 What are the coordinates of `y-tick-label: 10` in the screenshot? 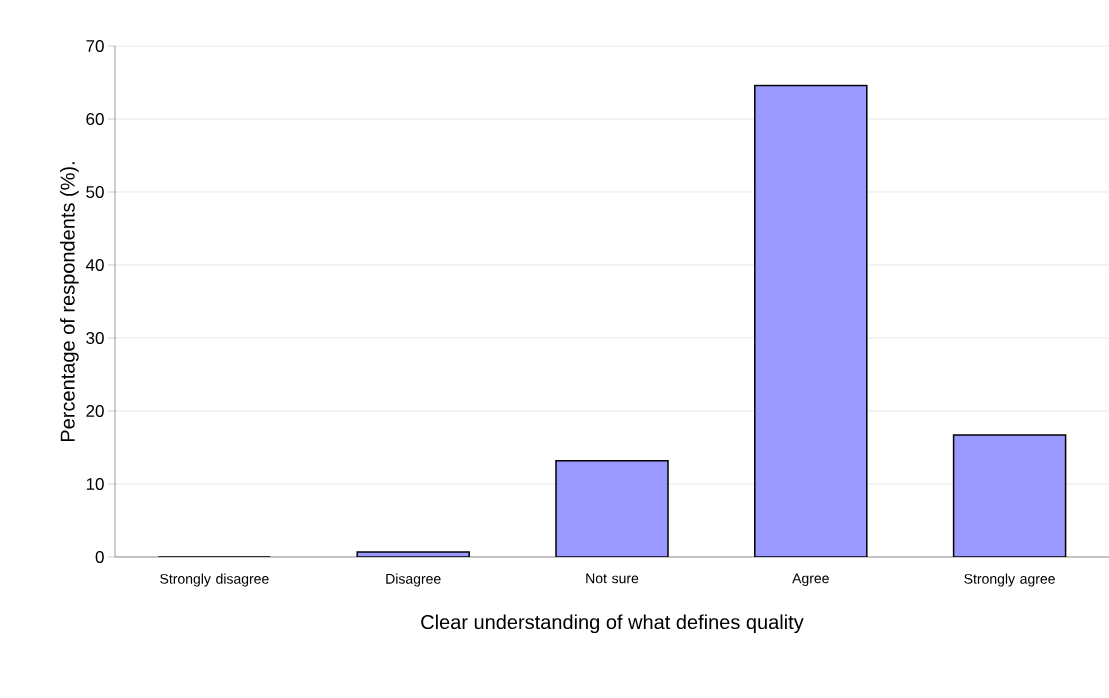 It's located at (95, 484).